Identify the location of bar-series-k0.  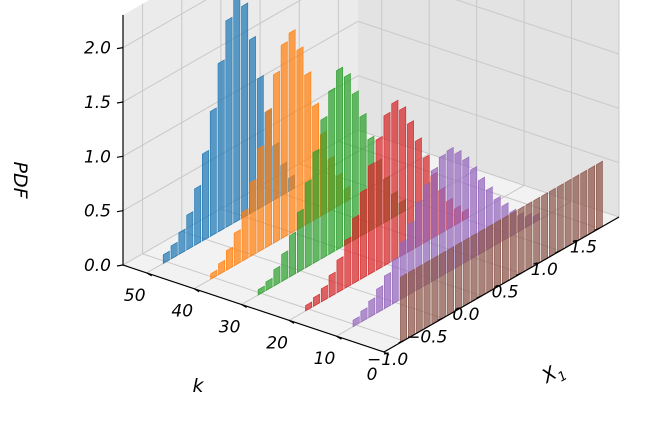
(501, 252).